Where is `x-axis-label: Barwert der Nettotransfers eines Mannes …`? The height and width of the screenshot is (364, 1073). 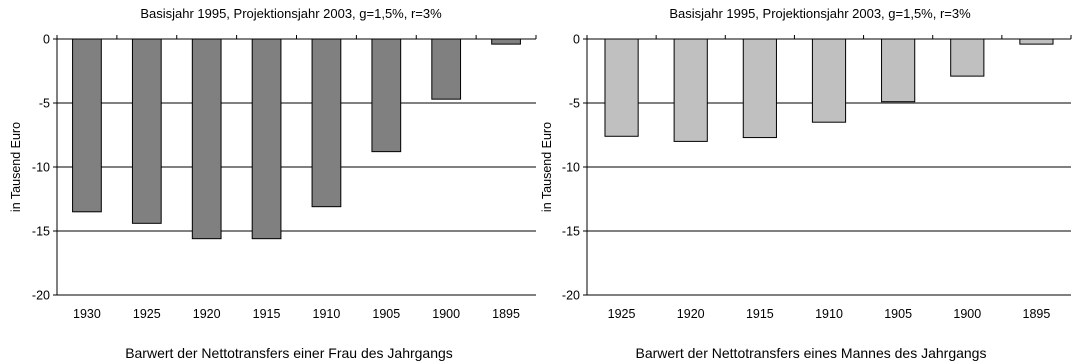 x-axis-label: Barwert der Nettotransfers eines Mannes … is located at coordinates (811, 353).